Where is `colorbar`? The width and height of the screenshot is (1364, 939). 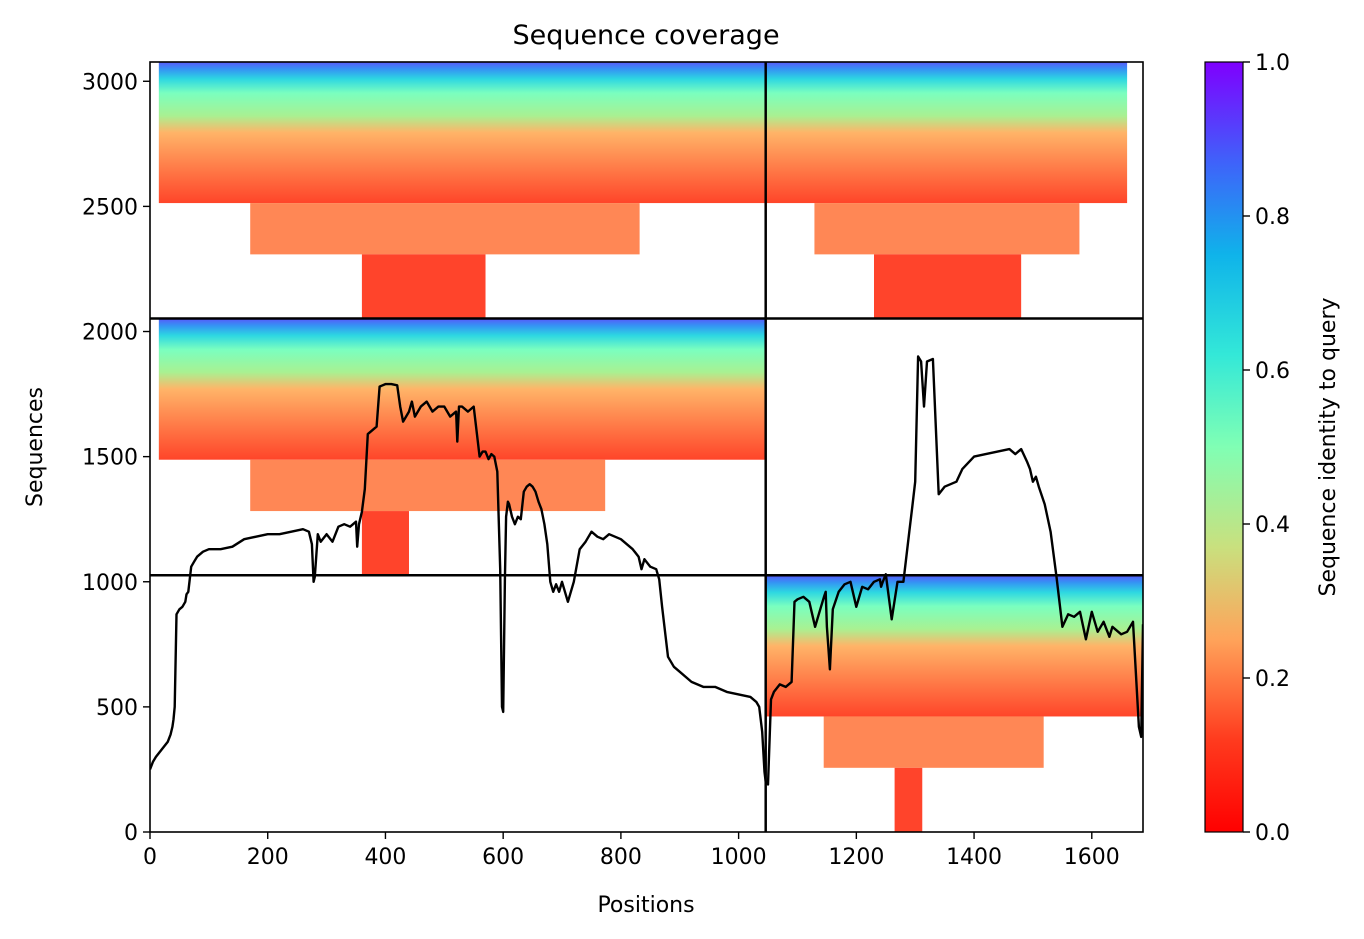
colorbar is located at coordinates (1224, 447).